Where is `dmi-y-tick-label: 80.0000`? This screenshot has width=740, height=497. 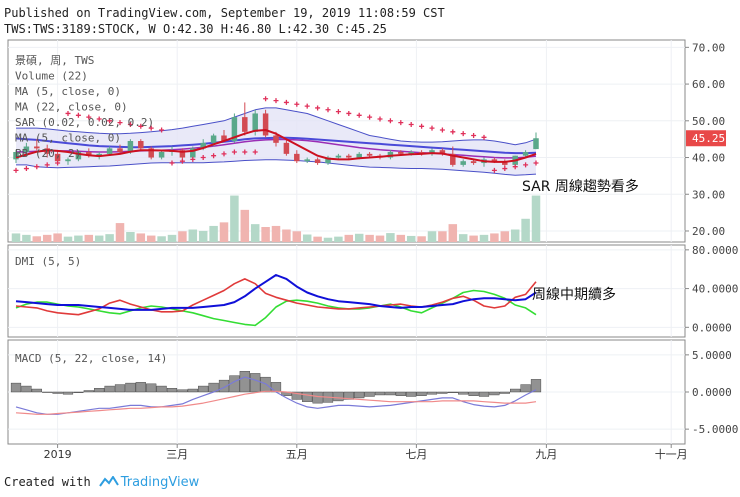
dmi-y-tick-label: 80.0000 is located at coordinates (715, 250).